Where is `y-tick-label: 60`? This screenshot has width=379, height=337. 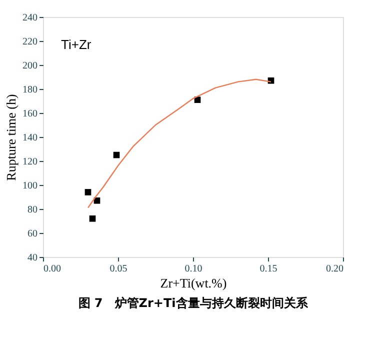 y-tick-label: 60 is located at coordinates (33, 234).